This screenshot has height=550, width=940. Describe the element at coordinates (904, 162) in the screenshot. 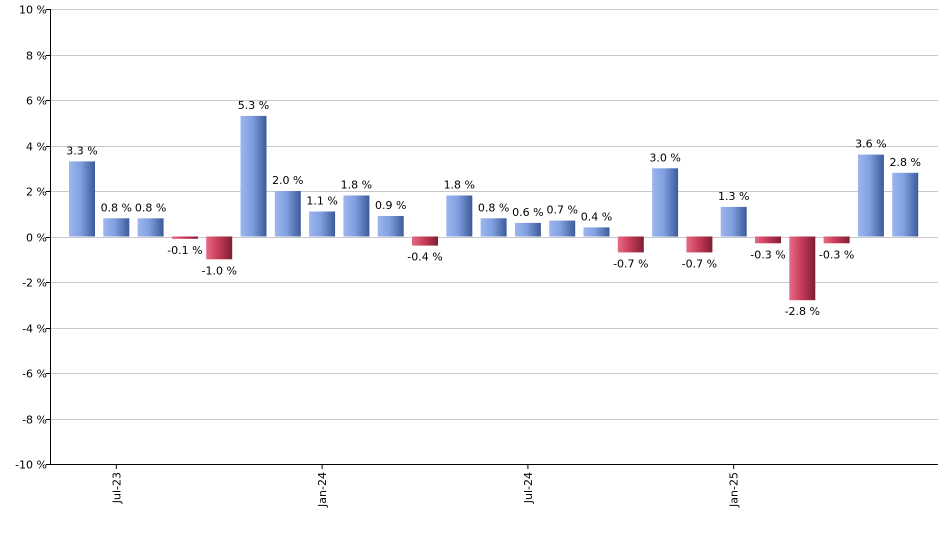

I see `bar-value-label: 2.8 %` at that location.